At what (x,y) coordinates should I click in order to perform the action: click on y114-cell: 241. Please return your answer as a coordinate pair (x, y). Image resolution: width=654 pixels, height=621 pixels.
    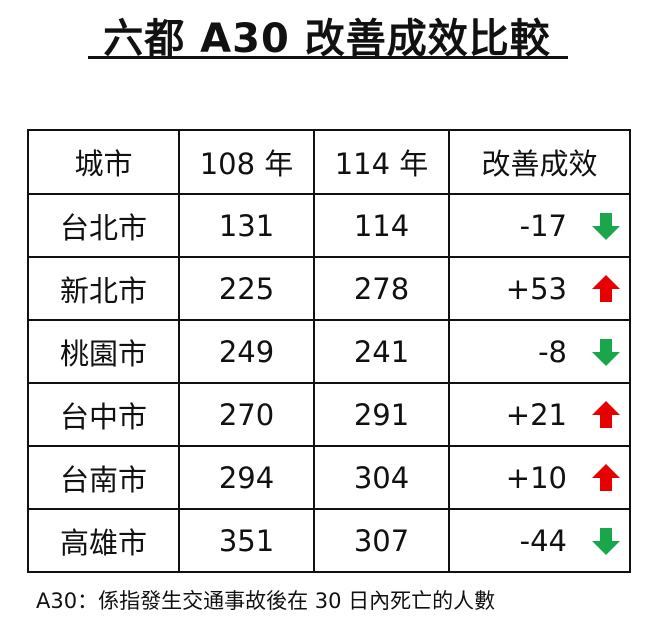
    Looking at the image, I should click on (381, 351).